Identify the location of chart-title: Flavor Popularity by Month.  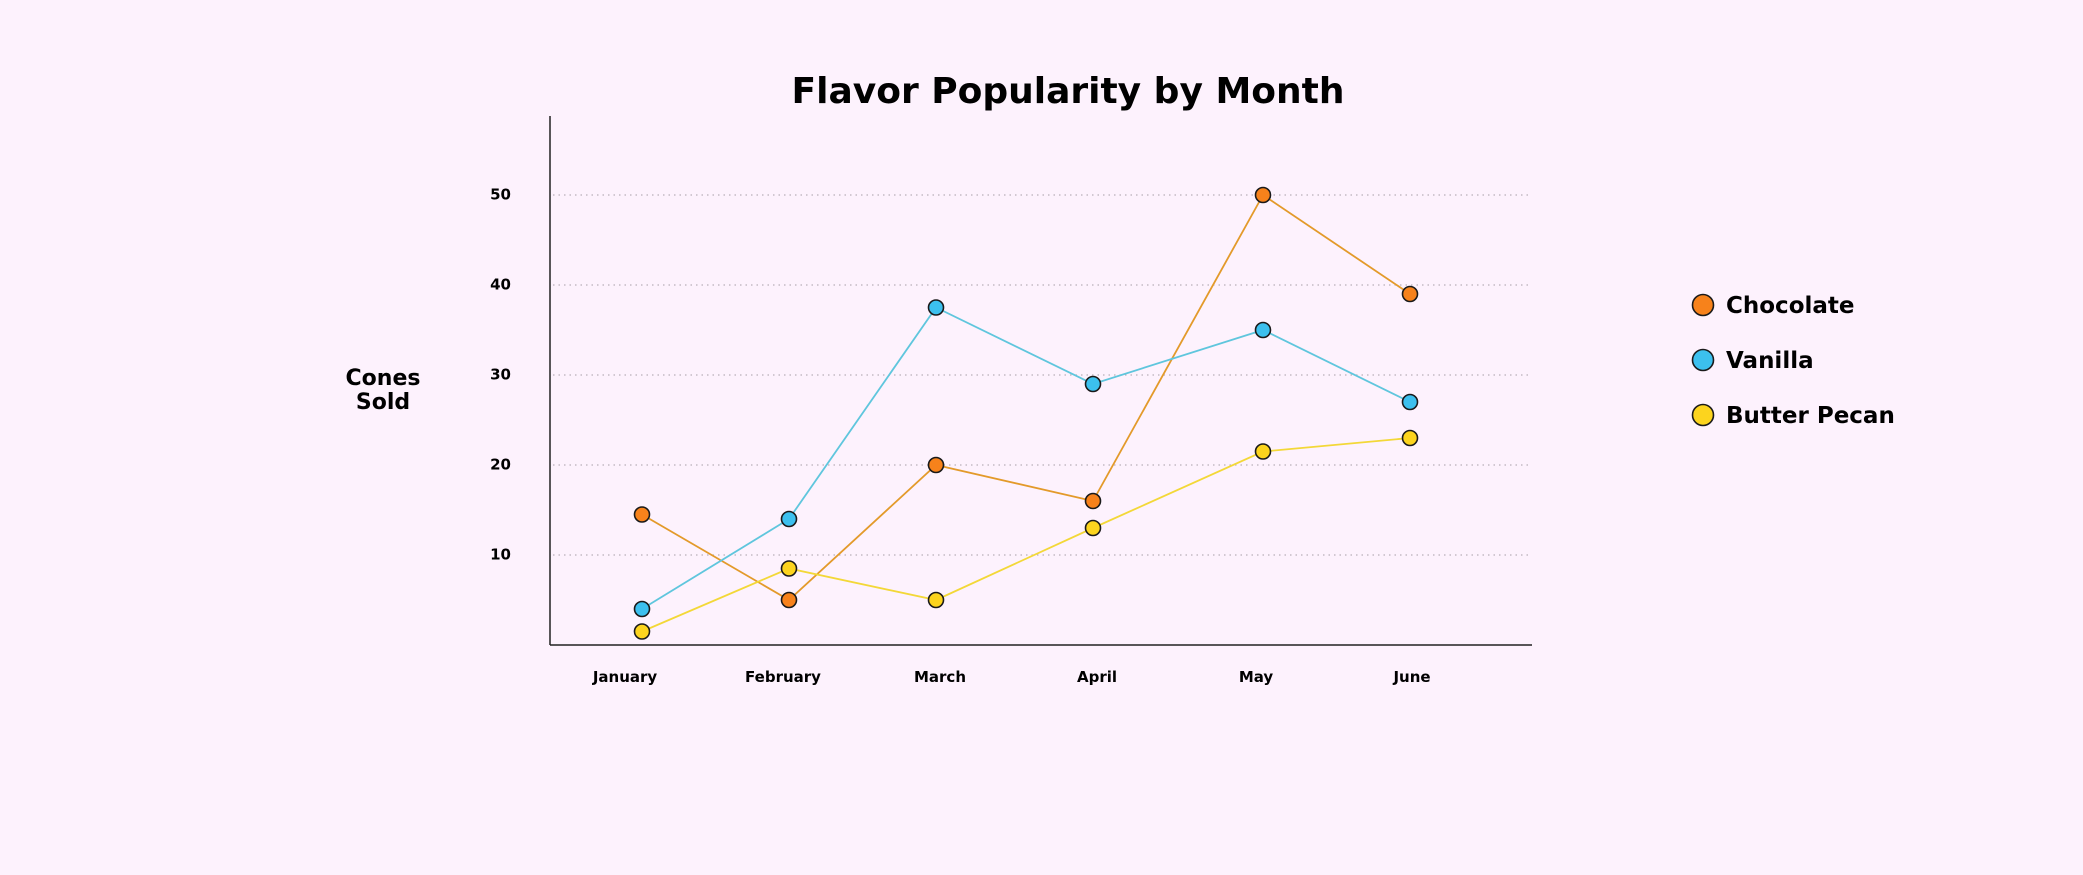
(1068, 91).